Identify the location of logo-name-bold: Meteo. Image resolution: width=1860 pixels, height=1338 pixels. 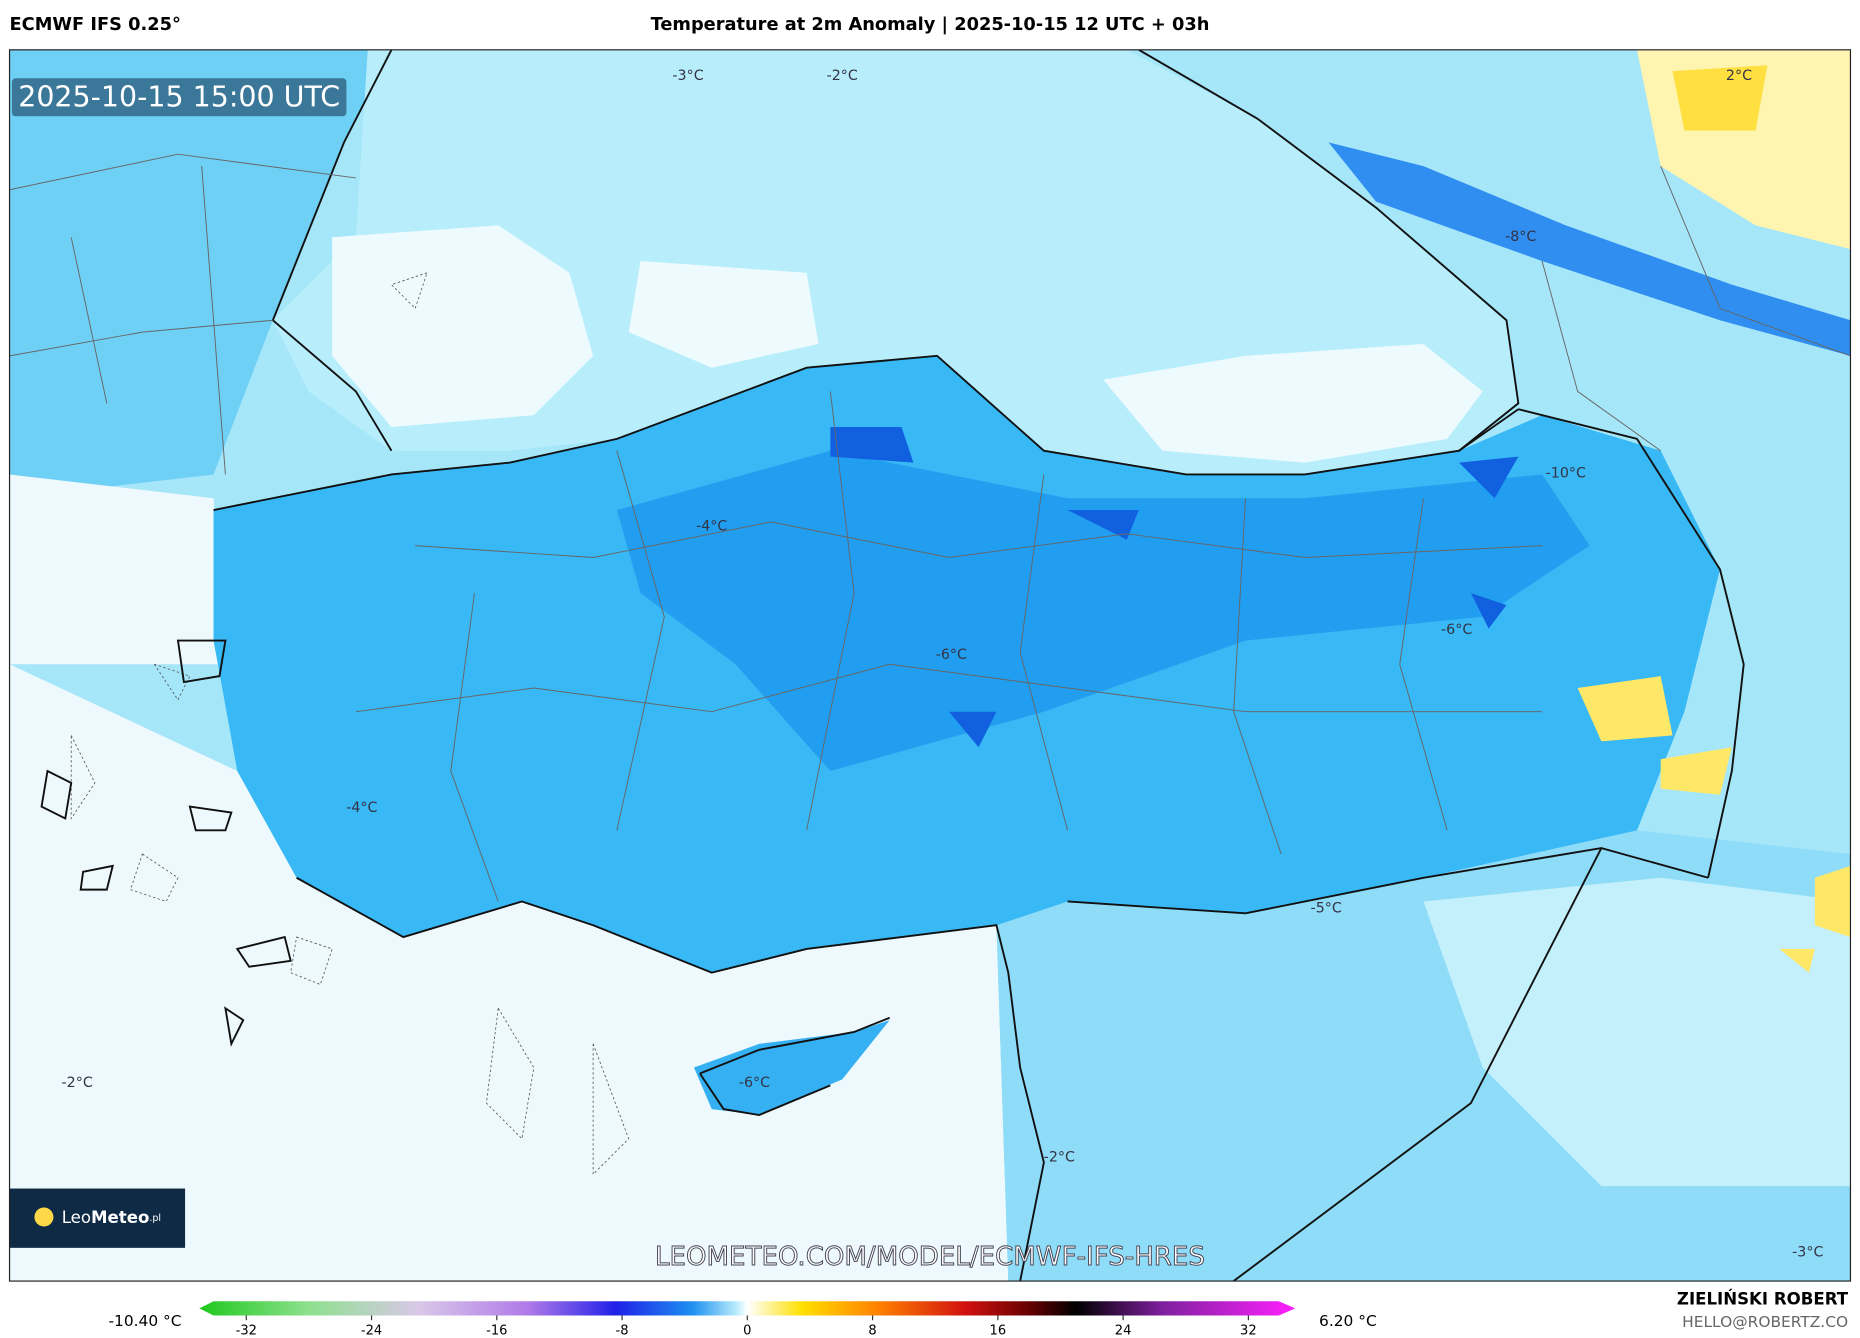
(120, 1217).